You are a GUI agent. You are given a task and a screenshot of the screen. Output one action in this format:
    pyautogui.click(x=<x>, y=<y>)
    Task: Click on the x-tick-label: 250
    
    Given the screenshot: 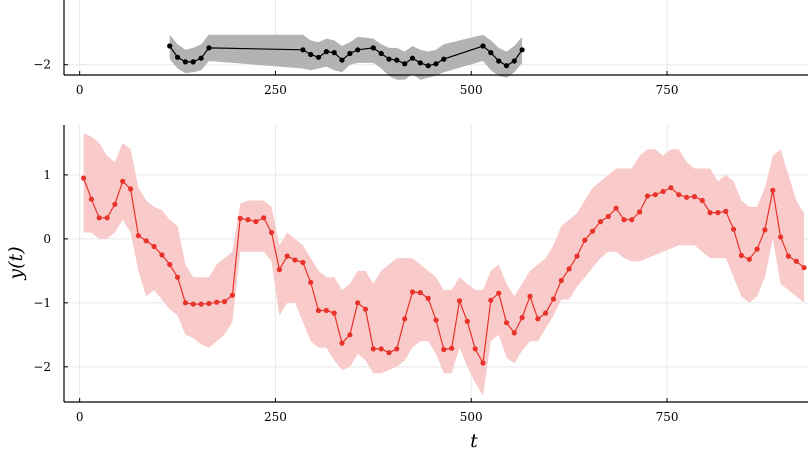 What is the action you would take?
    pyautogui.click(x=275, y=90)
    